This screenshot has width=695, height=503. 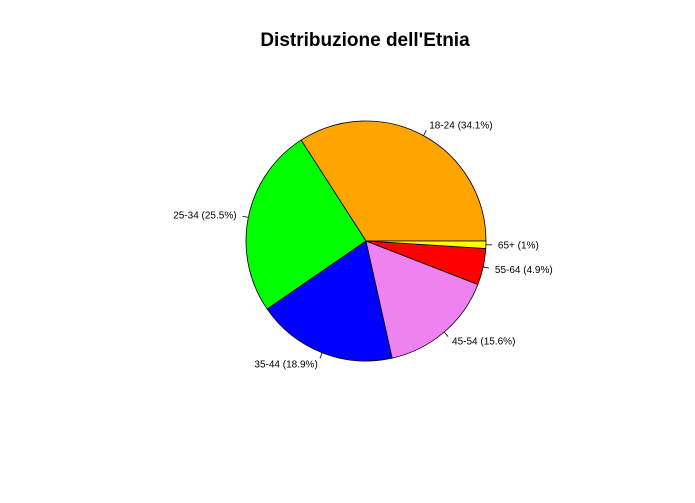 I want to click on slice-label: 25-34 (25.5%), so click(x=204, y=216).